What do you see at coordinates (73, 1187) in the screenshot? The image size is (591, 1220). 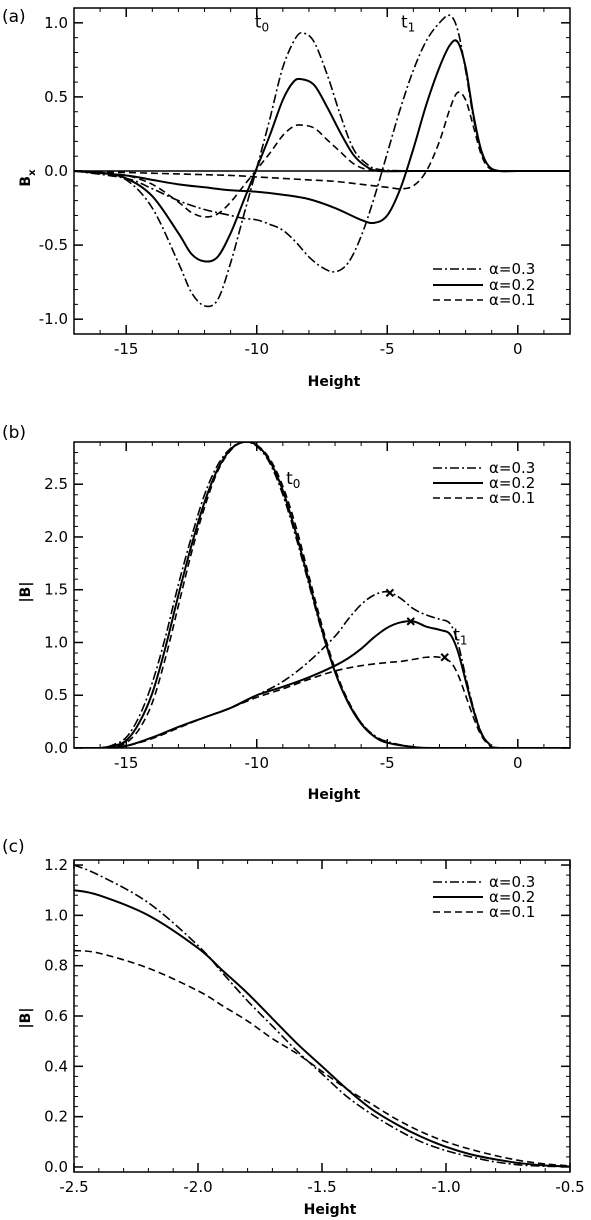 I see `x-tick-label: -2.5` at bounding box center [73, 1187].